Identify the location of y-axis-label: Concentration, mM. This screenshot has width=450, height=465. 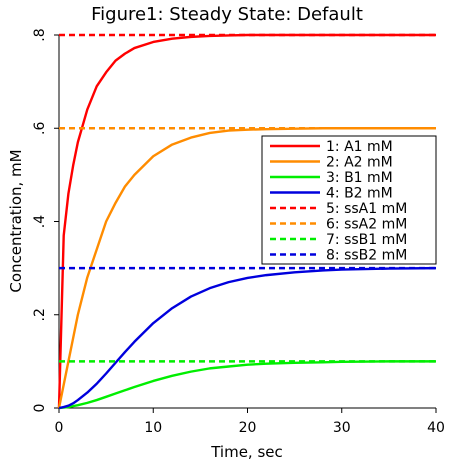
(16, 220).